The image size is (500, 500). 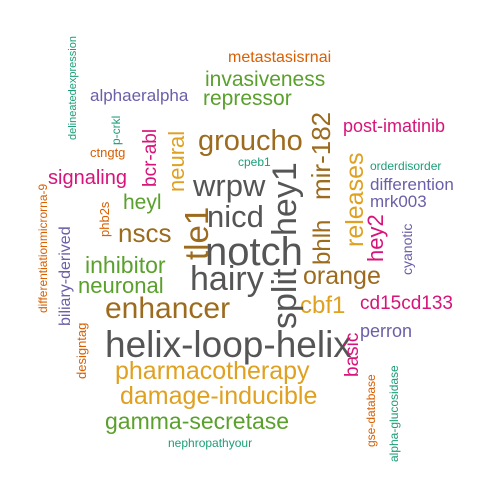 What do you see at coordinates (394, 413) in the screenshot?
I see `word-alpha-glucosidase: alpha-glucosidase` at bounding box center [394, 413].